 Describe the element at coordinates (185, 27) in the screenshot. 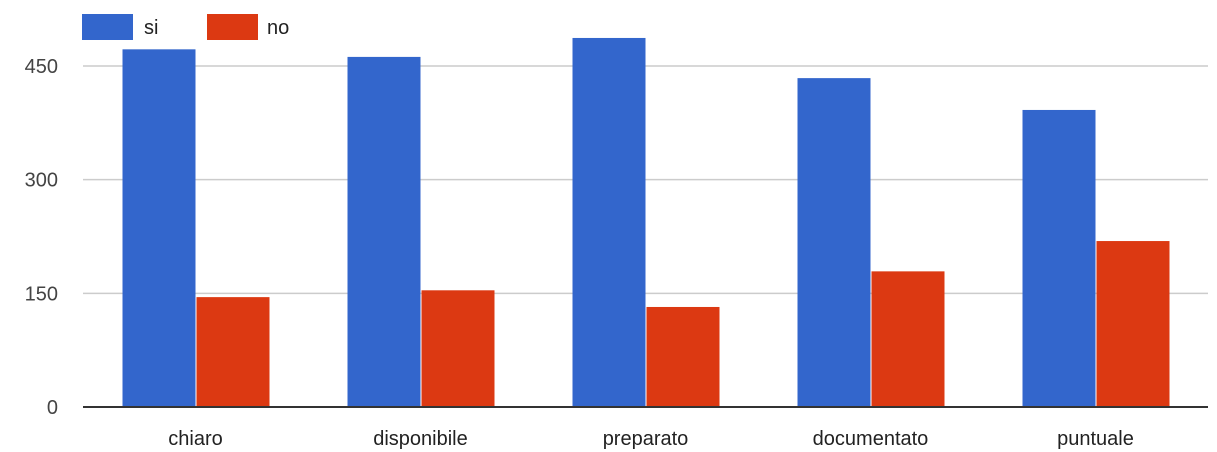

I see `legend: si no` at that location.